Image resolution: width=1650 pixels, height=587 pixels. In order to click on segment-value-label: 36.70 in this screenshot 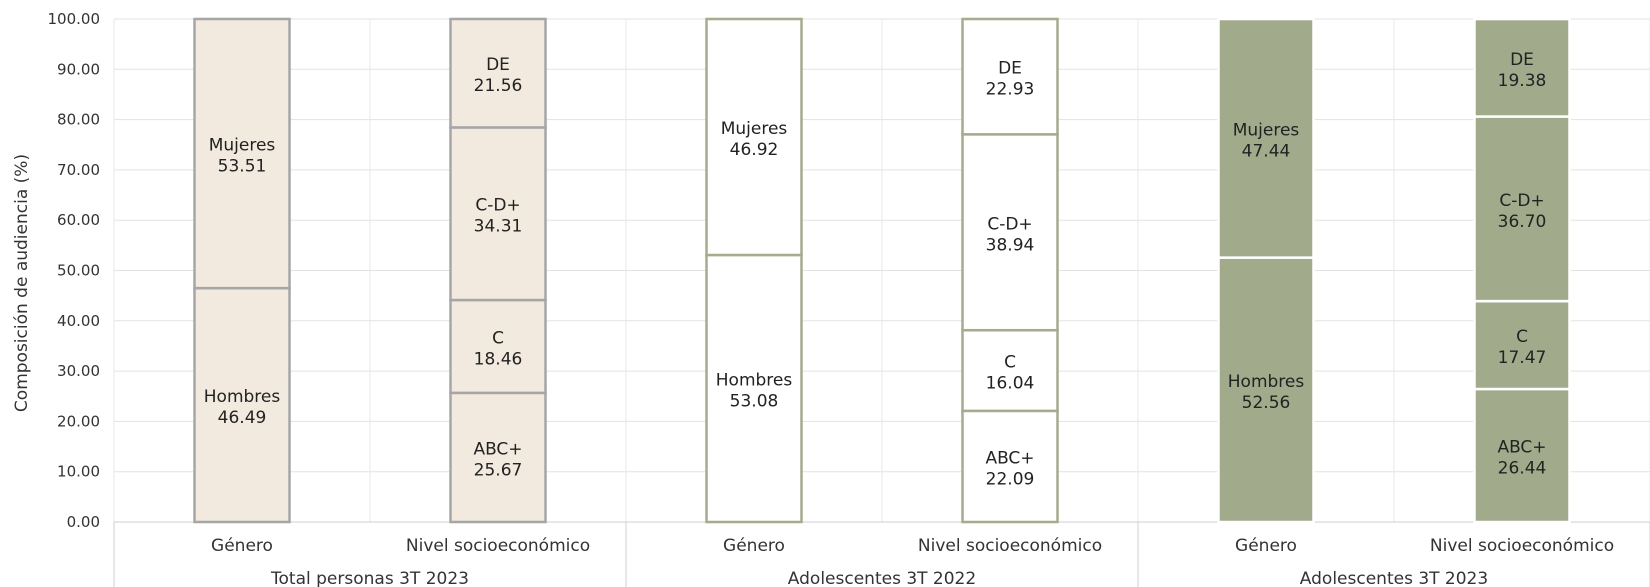, I will do `click(1522, 222)`.